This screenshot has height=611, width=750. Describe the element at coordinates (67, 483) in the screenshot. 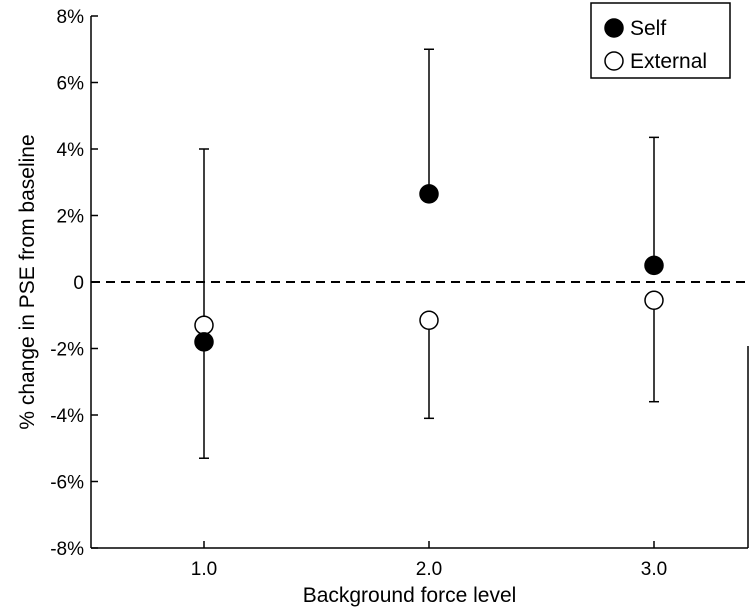

I see `y-tick-label: -6%` at that location.